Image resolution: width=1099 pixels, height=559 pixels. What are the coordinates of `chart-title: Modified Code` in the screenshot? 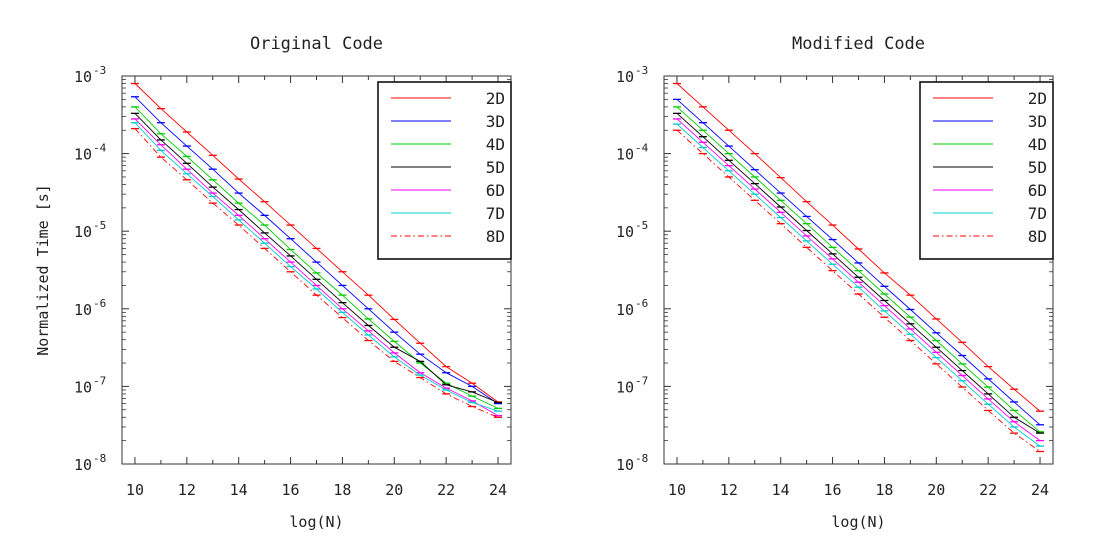 It's located at (858, 44).